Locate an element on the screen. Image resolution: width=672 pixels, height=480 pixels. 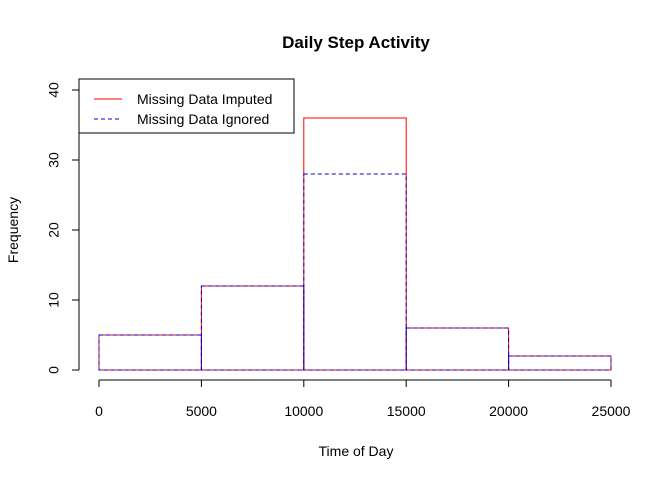
y-tick-label-4: 30 is located at coordinates (54, 160).